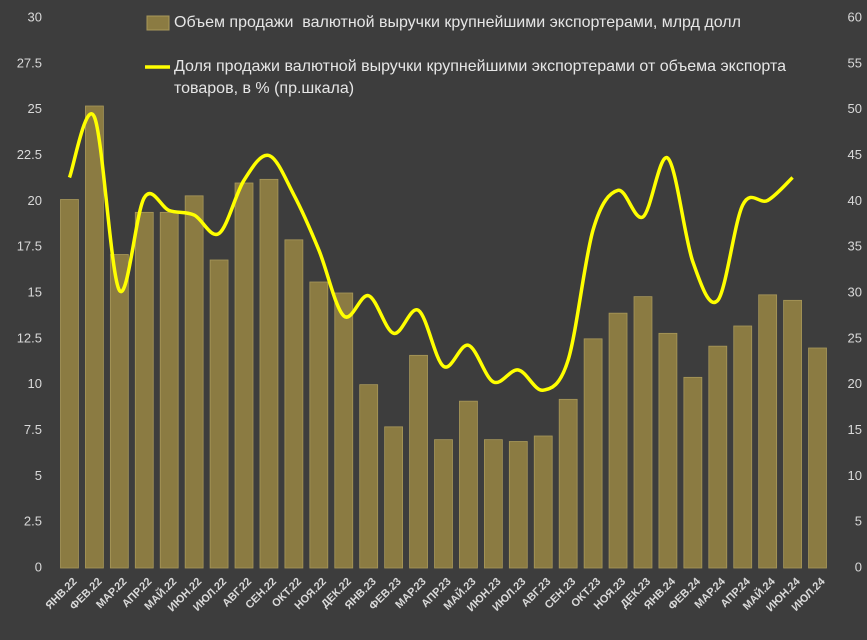 The image size is (867, 640). Describe the element at coordinates (35, 16) in the screenshot. I see `y-tick-label: 30` at that location.